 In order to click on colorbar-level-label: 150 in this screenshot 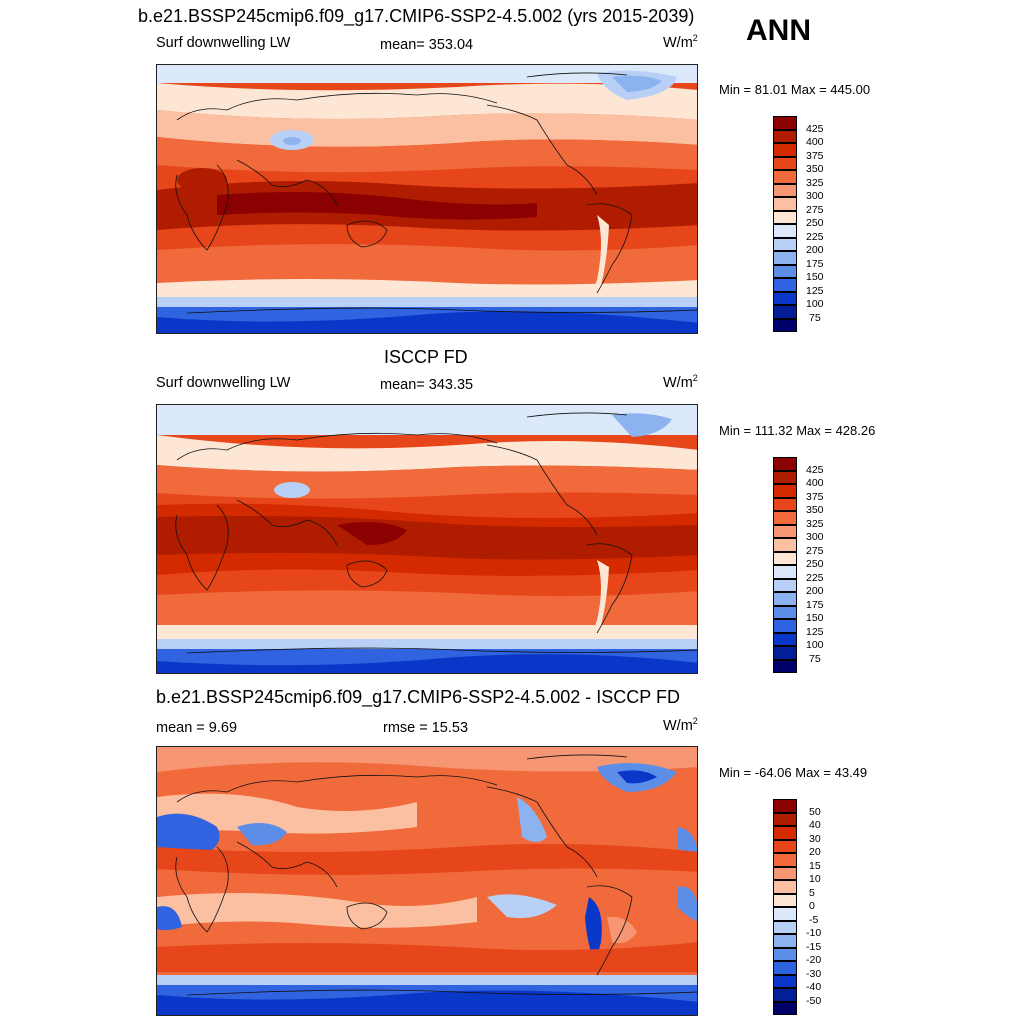, I will do `click(815, 618)`.